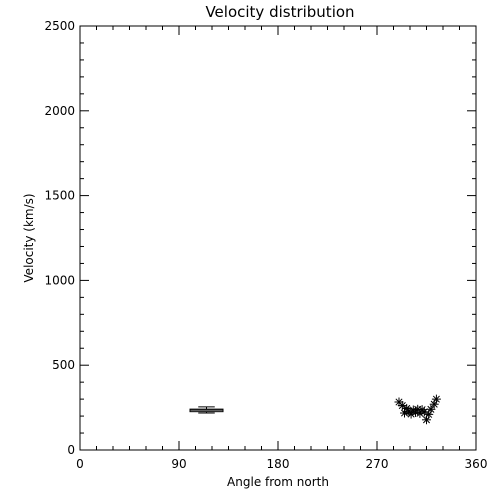  I want to click on x-tick-label: 90, so click(178, 464).